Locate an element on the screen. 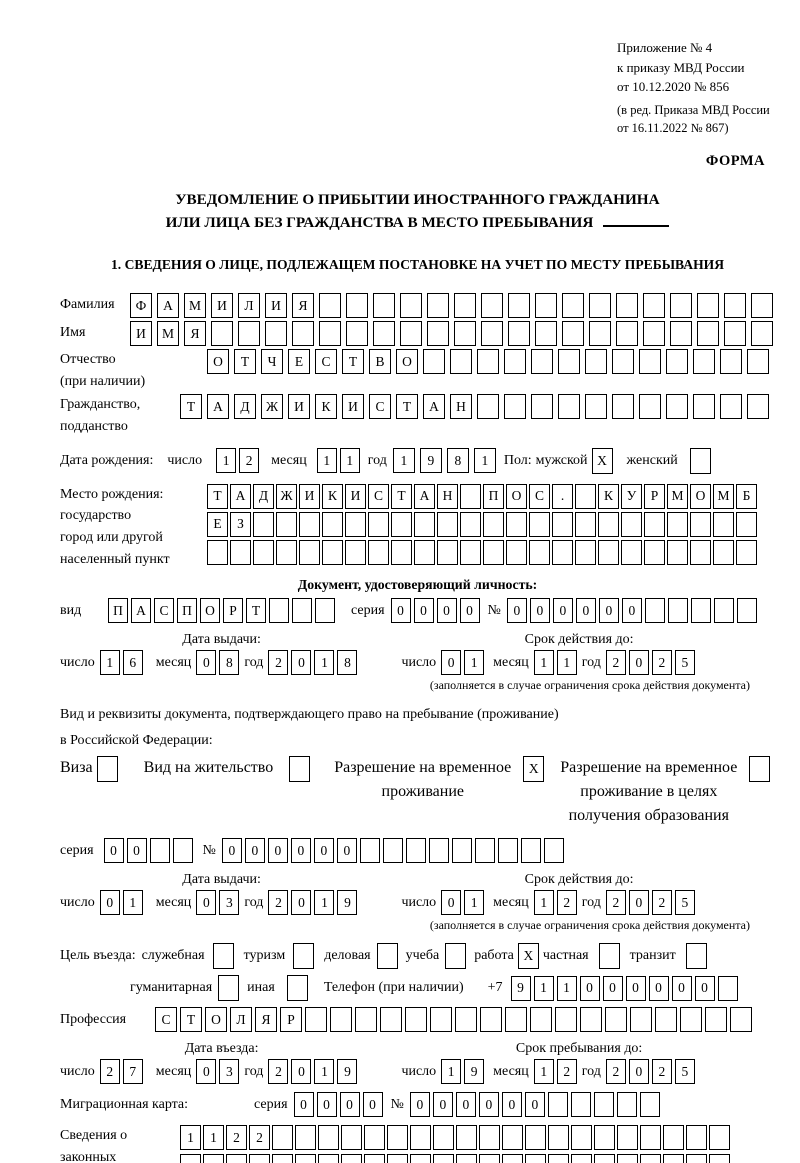  char-cell: Л is located at coordinates (249, 305).